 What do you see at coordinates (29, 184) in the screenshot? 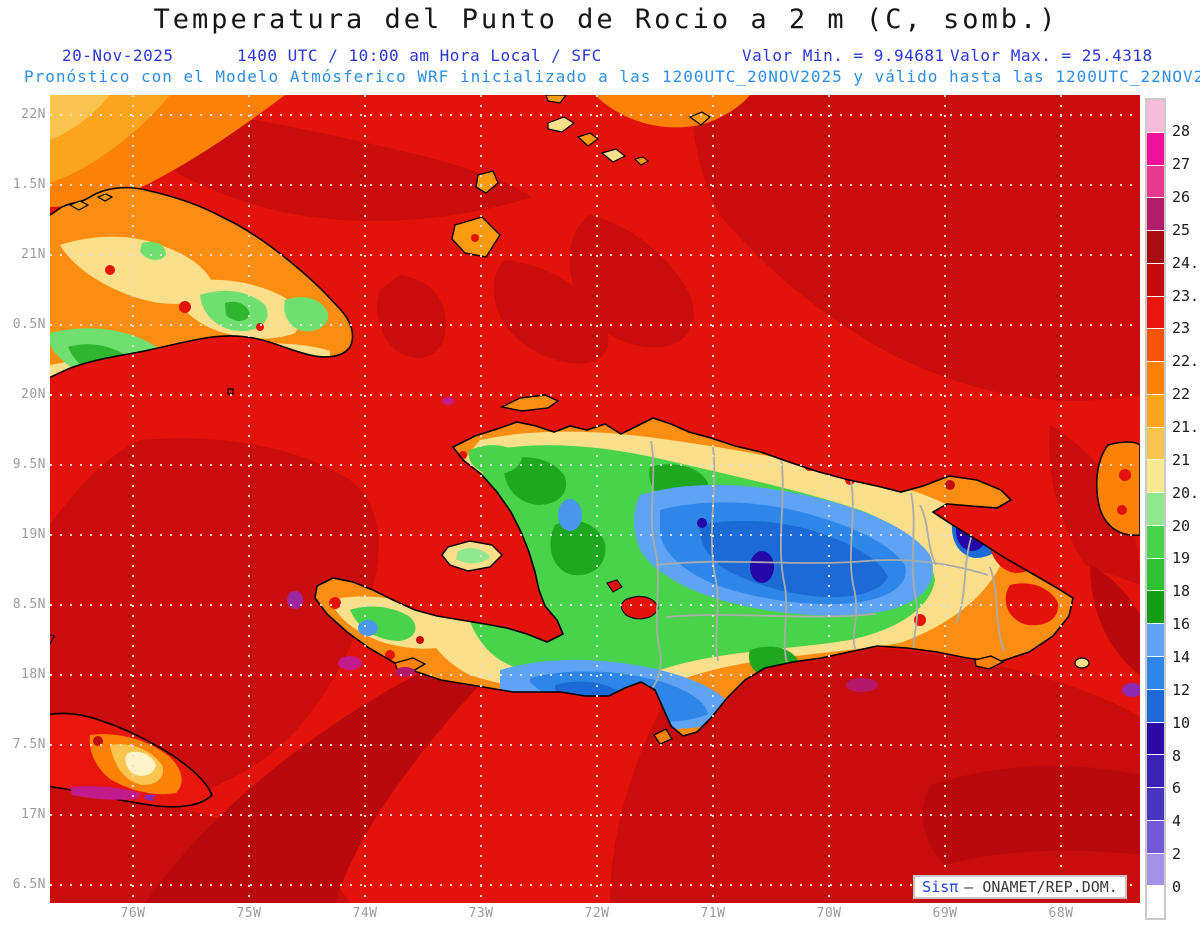
I see `lat-tick-label: 1.5N` at bounding box center [29, 184].